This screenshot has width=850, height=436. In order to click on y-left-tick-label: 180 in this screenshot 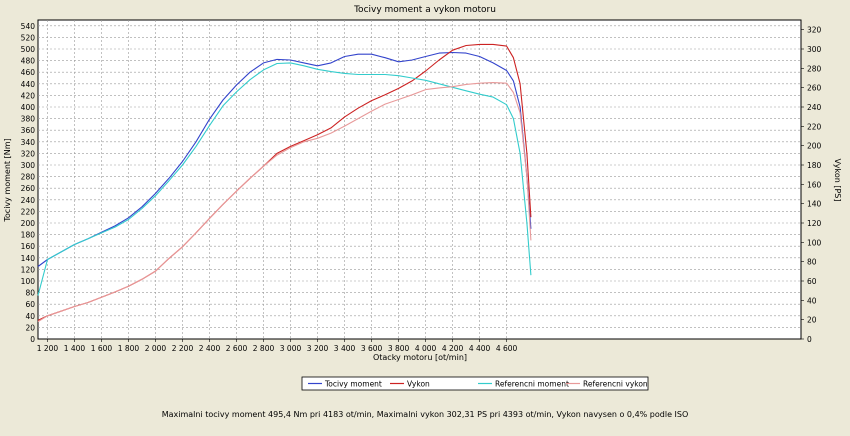, I will do `click(28, 235)`.